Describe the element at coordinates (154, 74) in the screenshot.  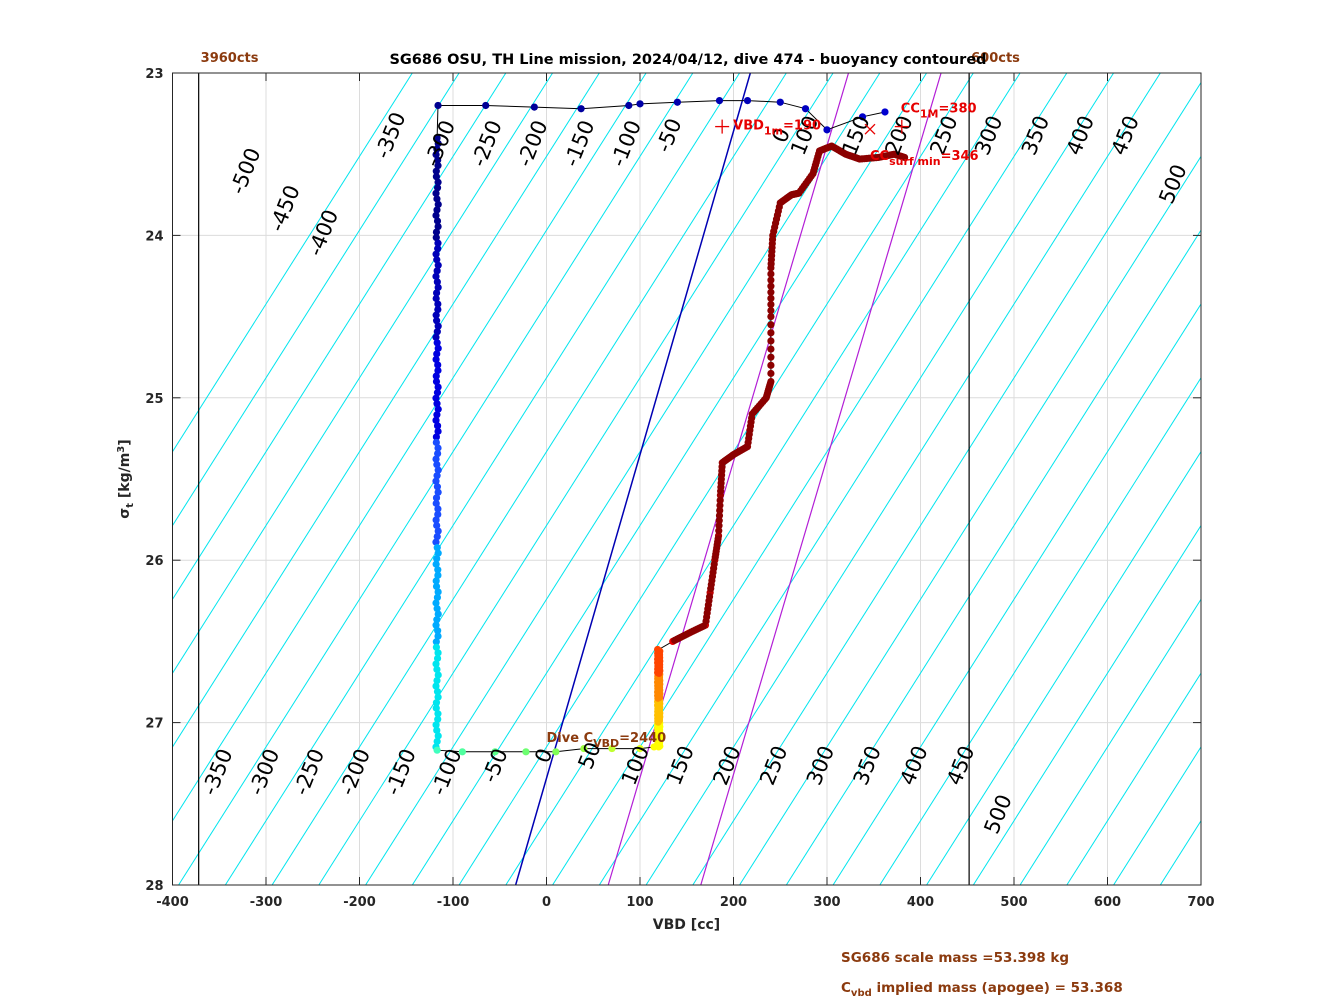
I see `y-tick-label-0: 23` at that location.